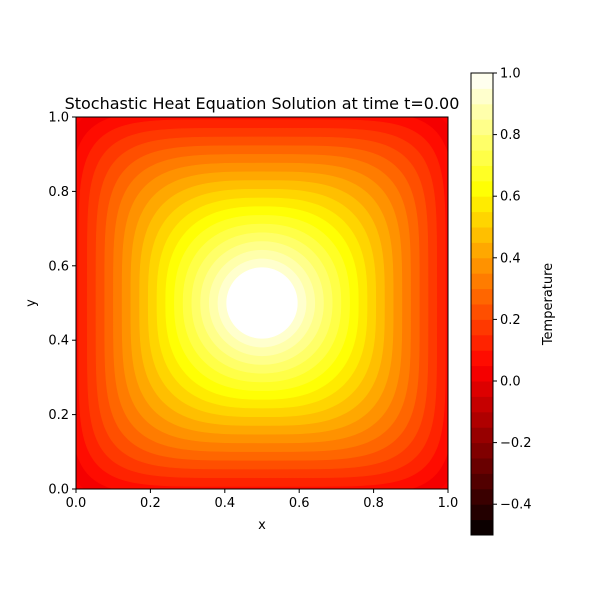 This screenshot has height=600, width=600. Describe the element at coordinates (516, 443) in the screenshot. I see `colorbar-tick-label: −0.2` at that location.